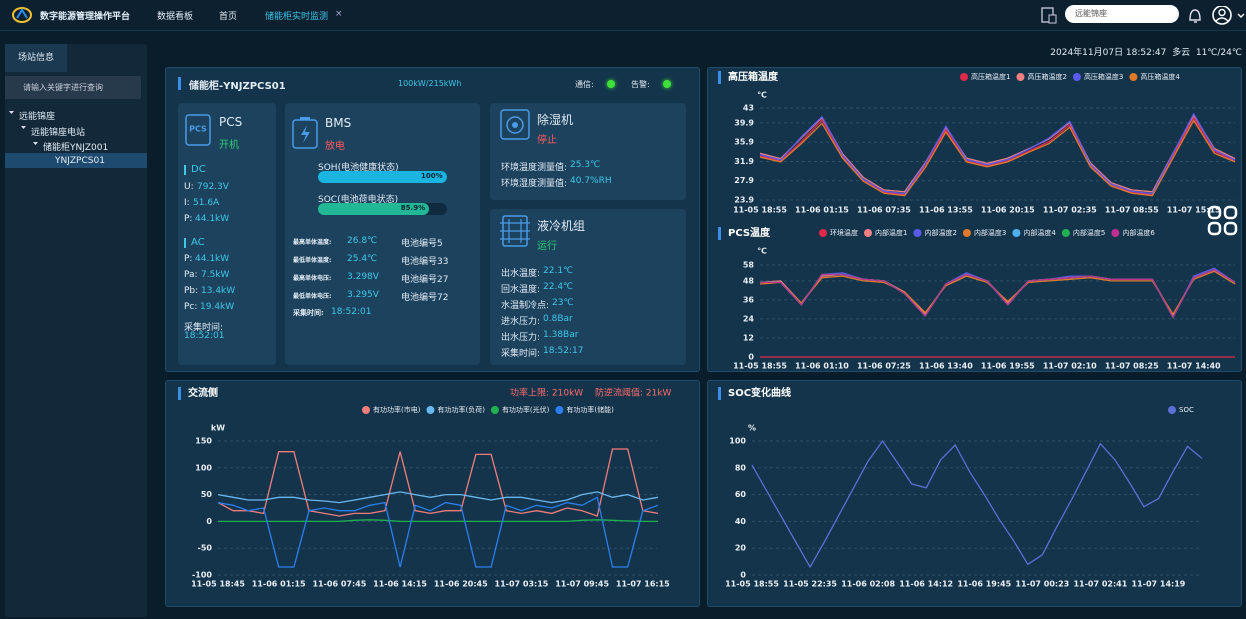 The image size is (1246, 619). I want to click on tree-node: 远能锦座, so click(37, 117).